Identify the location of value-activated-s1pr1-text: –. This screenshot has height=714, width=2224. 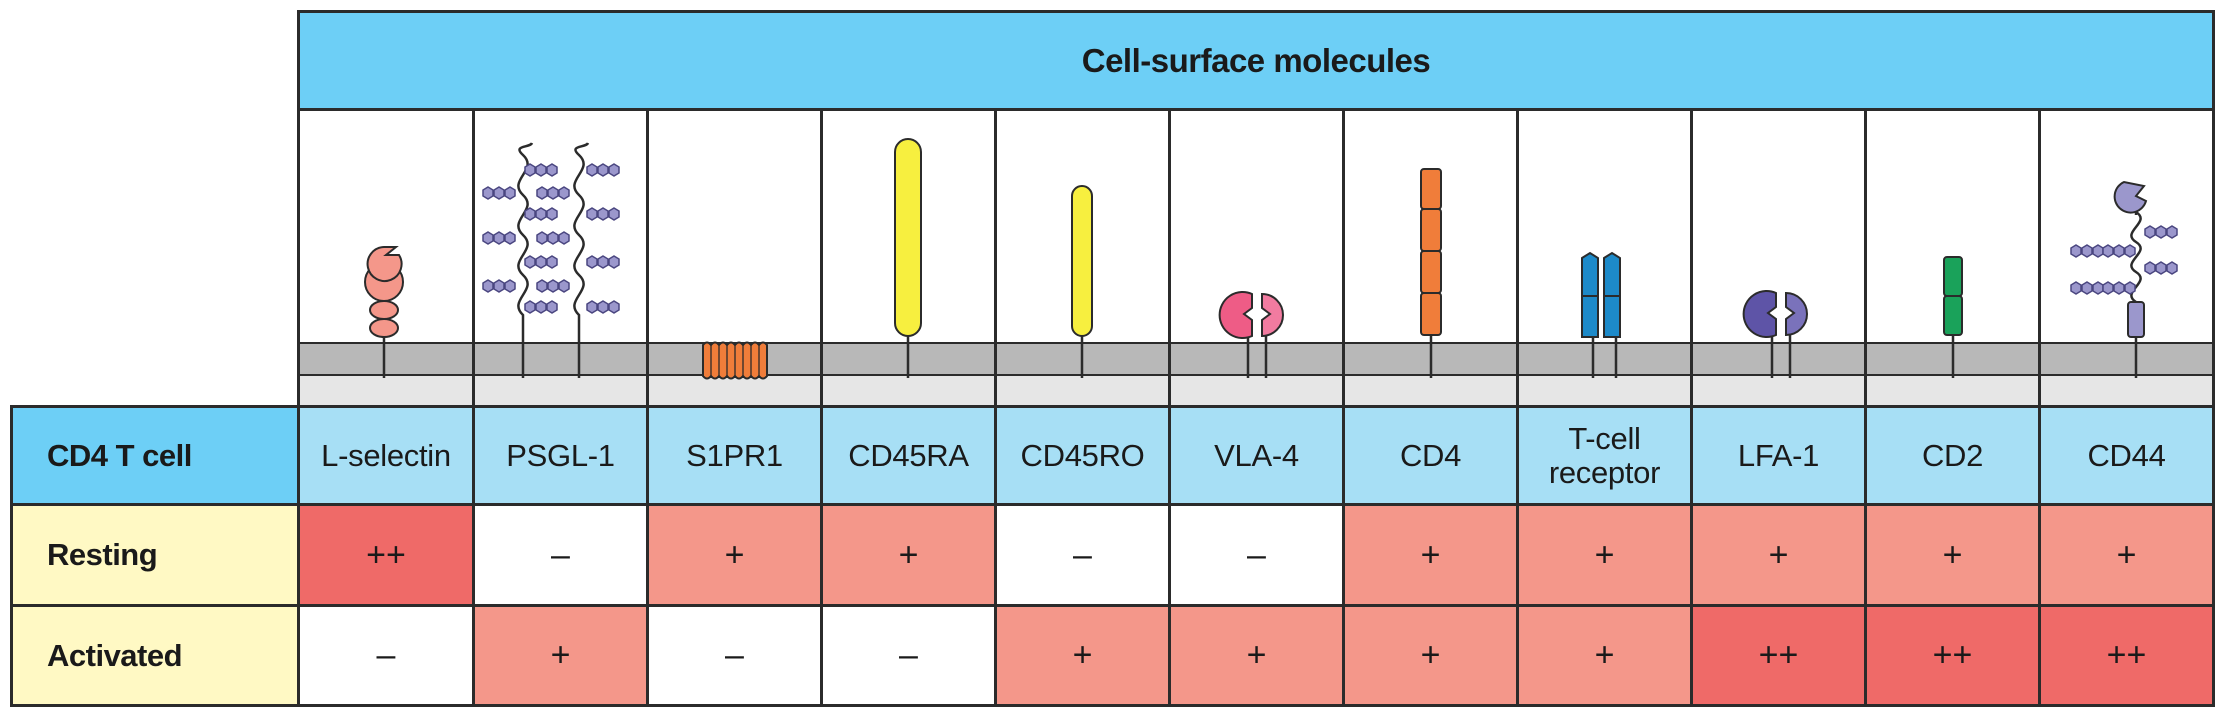
(734, 655).